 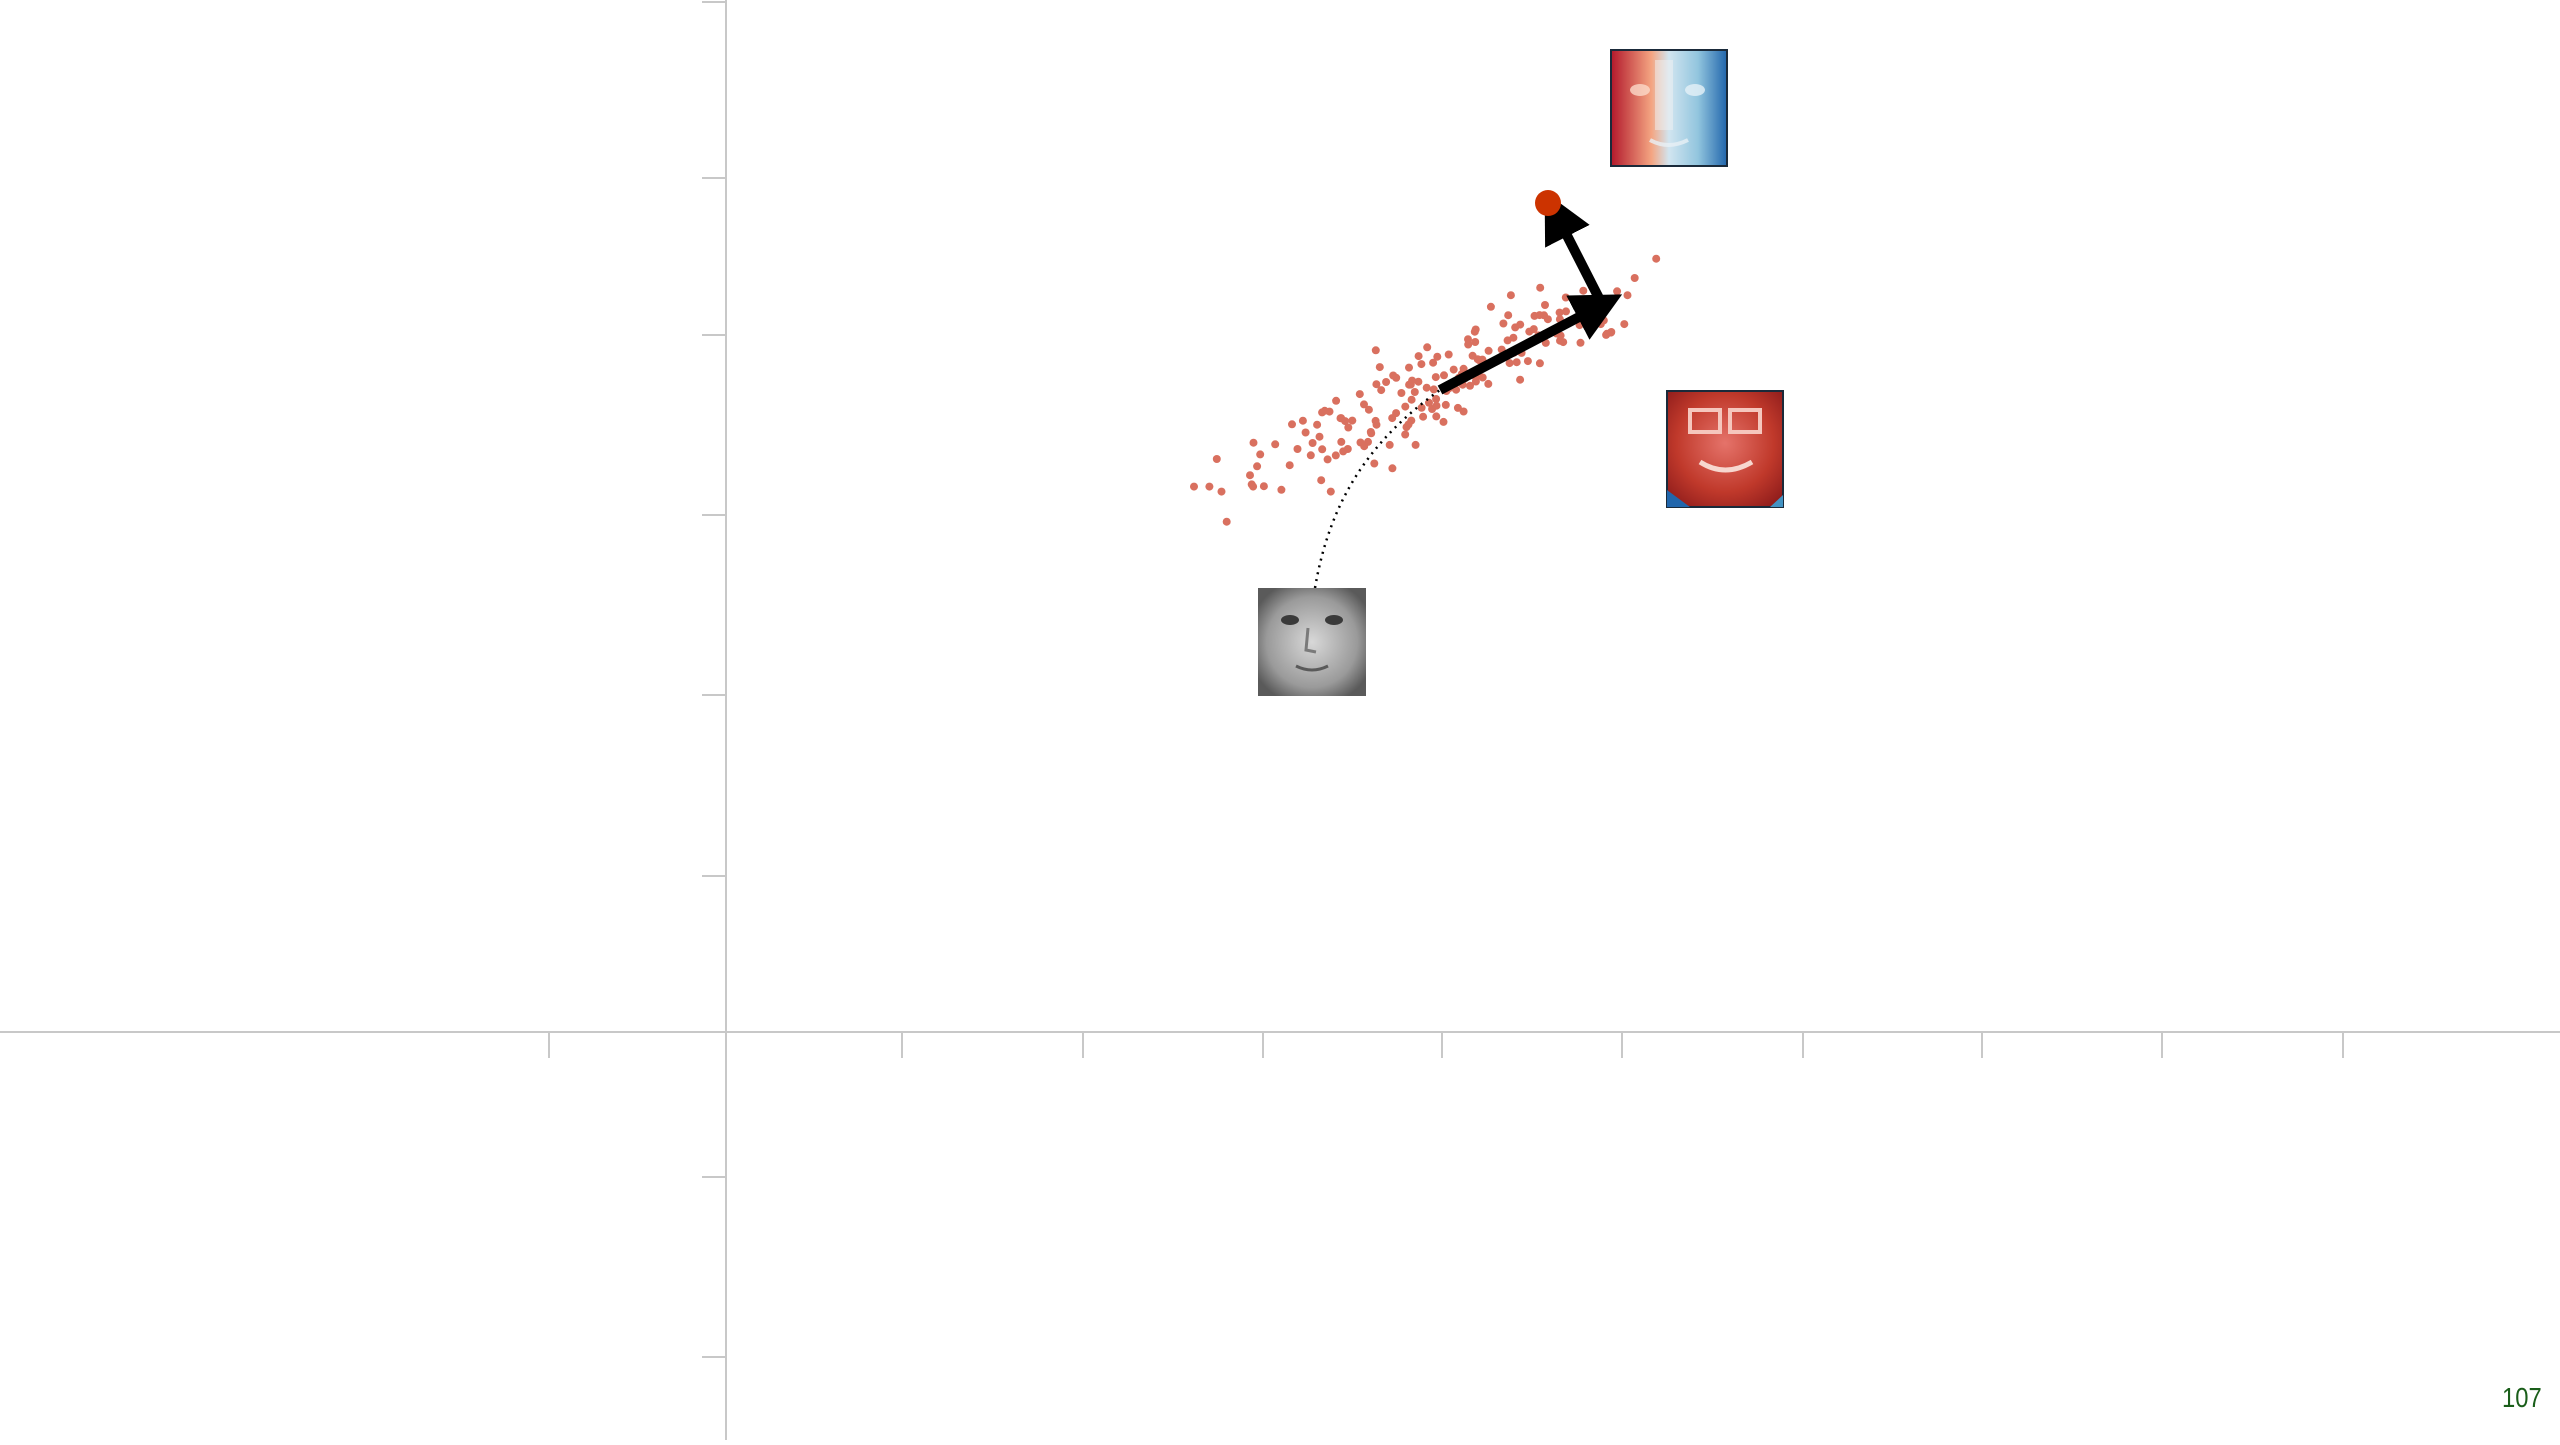 I want to click on eigenface-2-thumbnail, so click(x=1725, y=449).